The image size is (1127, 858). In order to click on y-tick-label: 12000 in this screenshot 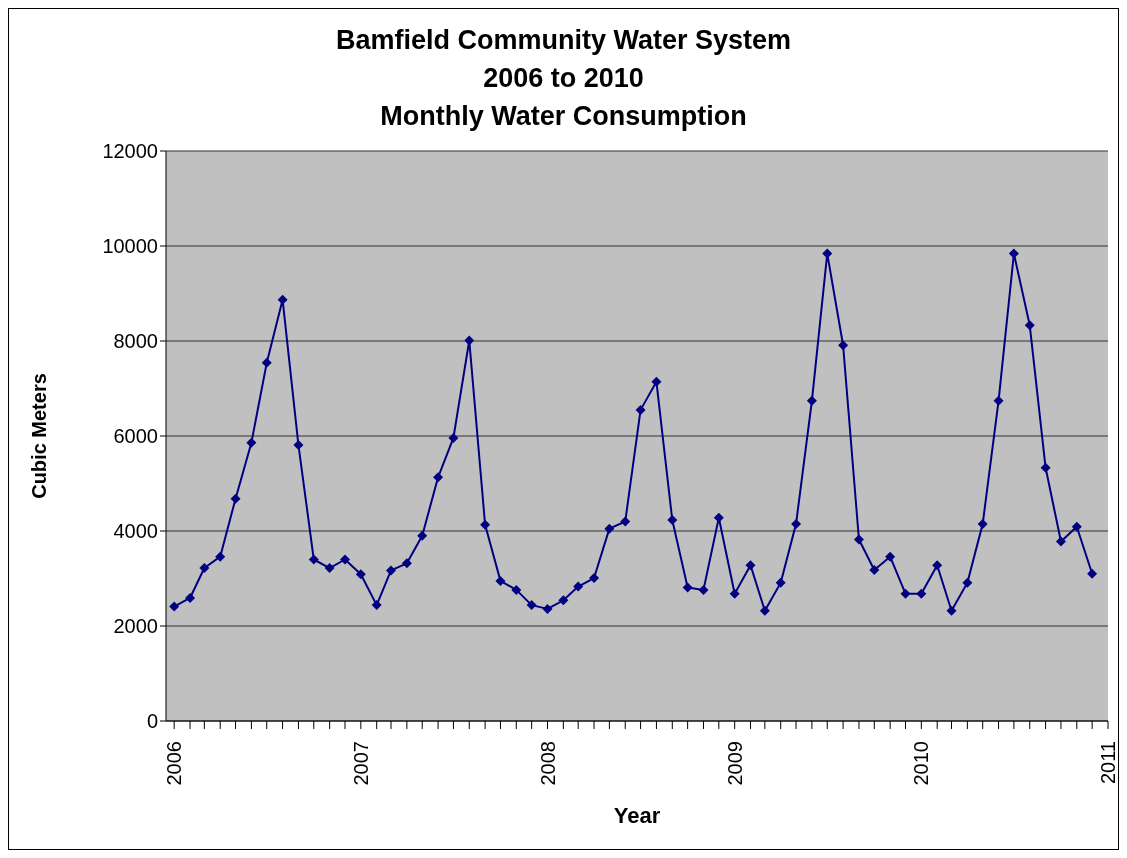, I will do `click(130, 151)`.